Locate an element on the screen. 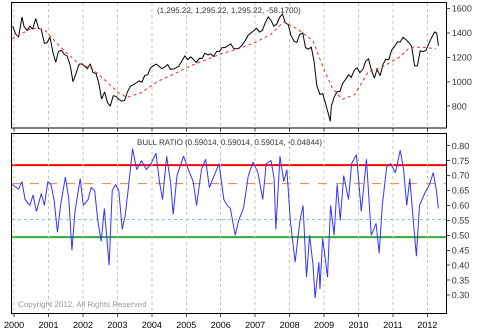 The width and height of the screenshot is (480, 332). x-tick-label: 2009 is located at coordinates (324, 325).